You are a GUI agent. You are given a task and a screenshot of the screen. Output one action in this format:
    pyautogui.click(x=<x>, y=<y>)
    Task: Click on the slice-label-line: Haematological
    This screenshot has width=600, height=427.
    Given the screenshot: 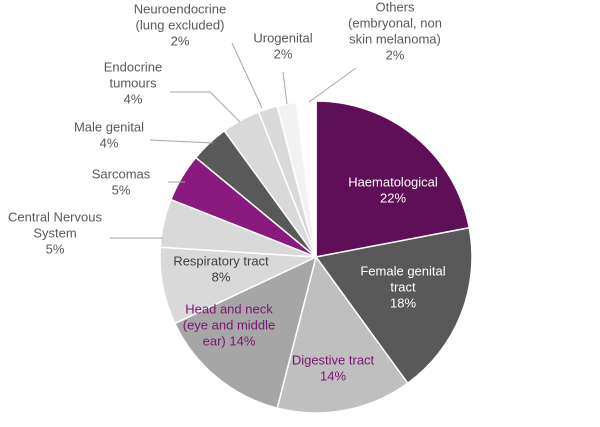 What is the action you would take?
    pyautogui.click(x=393, y=181)
    